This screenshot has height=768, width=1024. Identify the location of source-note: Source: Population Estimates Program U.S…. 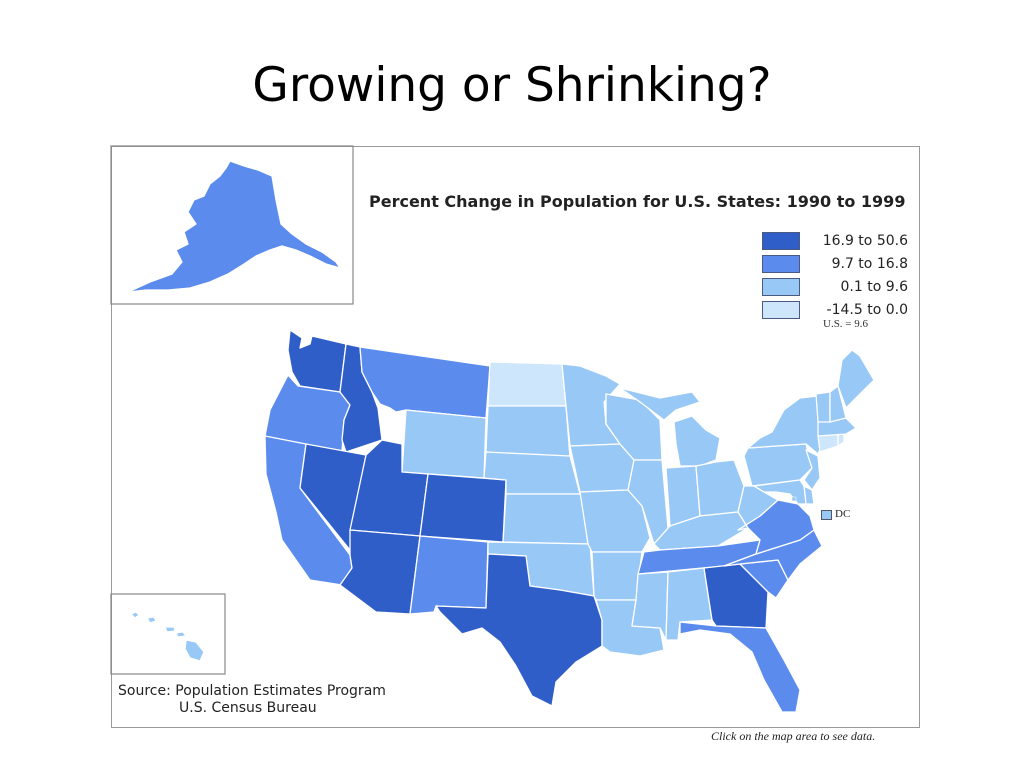
(252, 700).